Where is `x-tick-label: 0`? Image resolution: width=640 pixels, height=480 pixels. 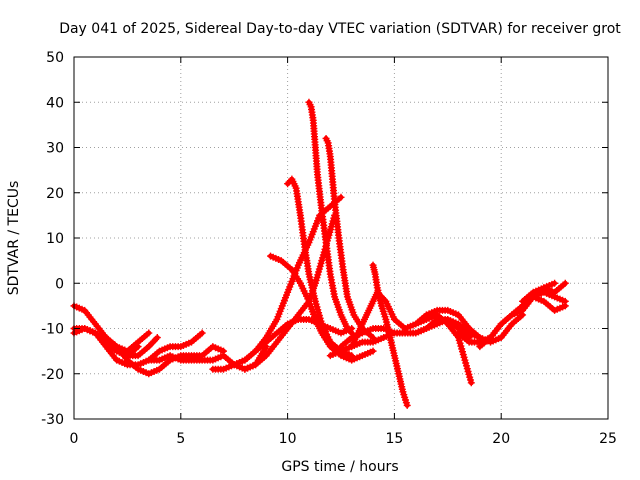 x-tick-label: 0 is located at coordinates (74, 439).